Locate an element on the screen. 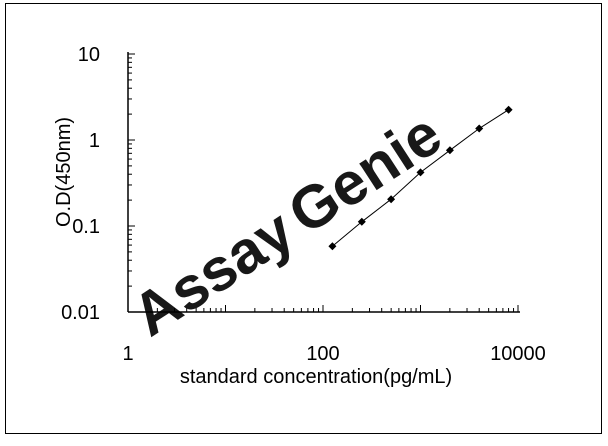  data-series is located at coordinates (420, 178).